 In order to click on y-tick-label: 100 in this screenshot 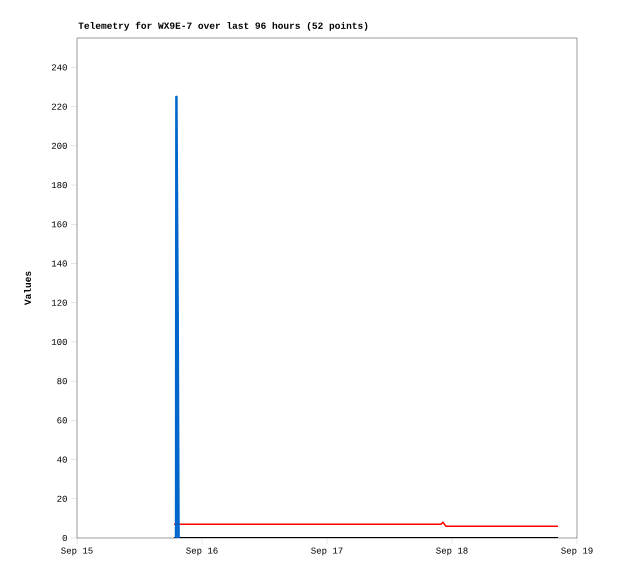, I will do `click(59, 341)`.